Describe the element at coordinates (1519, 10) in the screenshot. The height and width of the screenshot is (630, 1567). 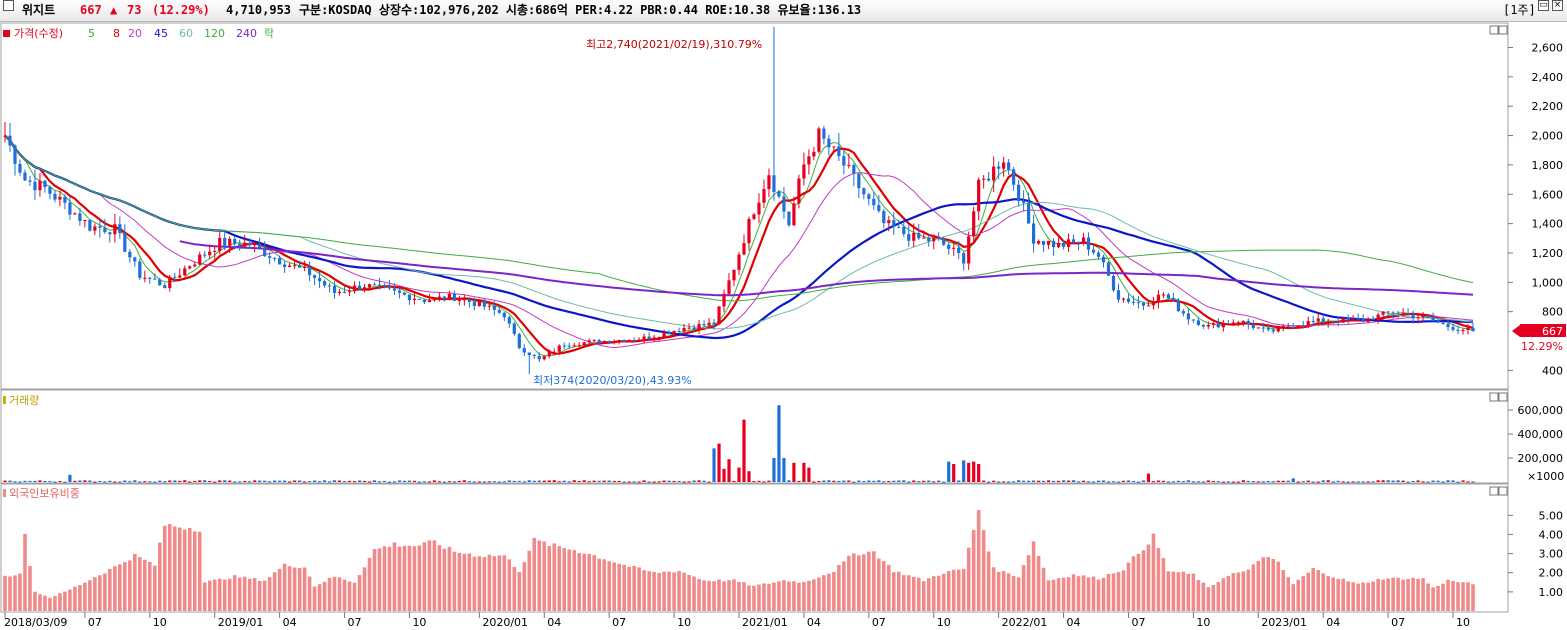
I see `period-selector: [1주]` at that location.